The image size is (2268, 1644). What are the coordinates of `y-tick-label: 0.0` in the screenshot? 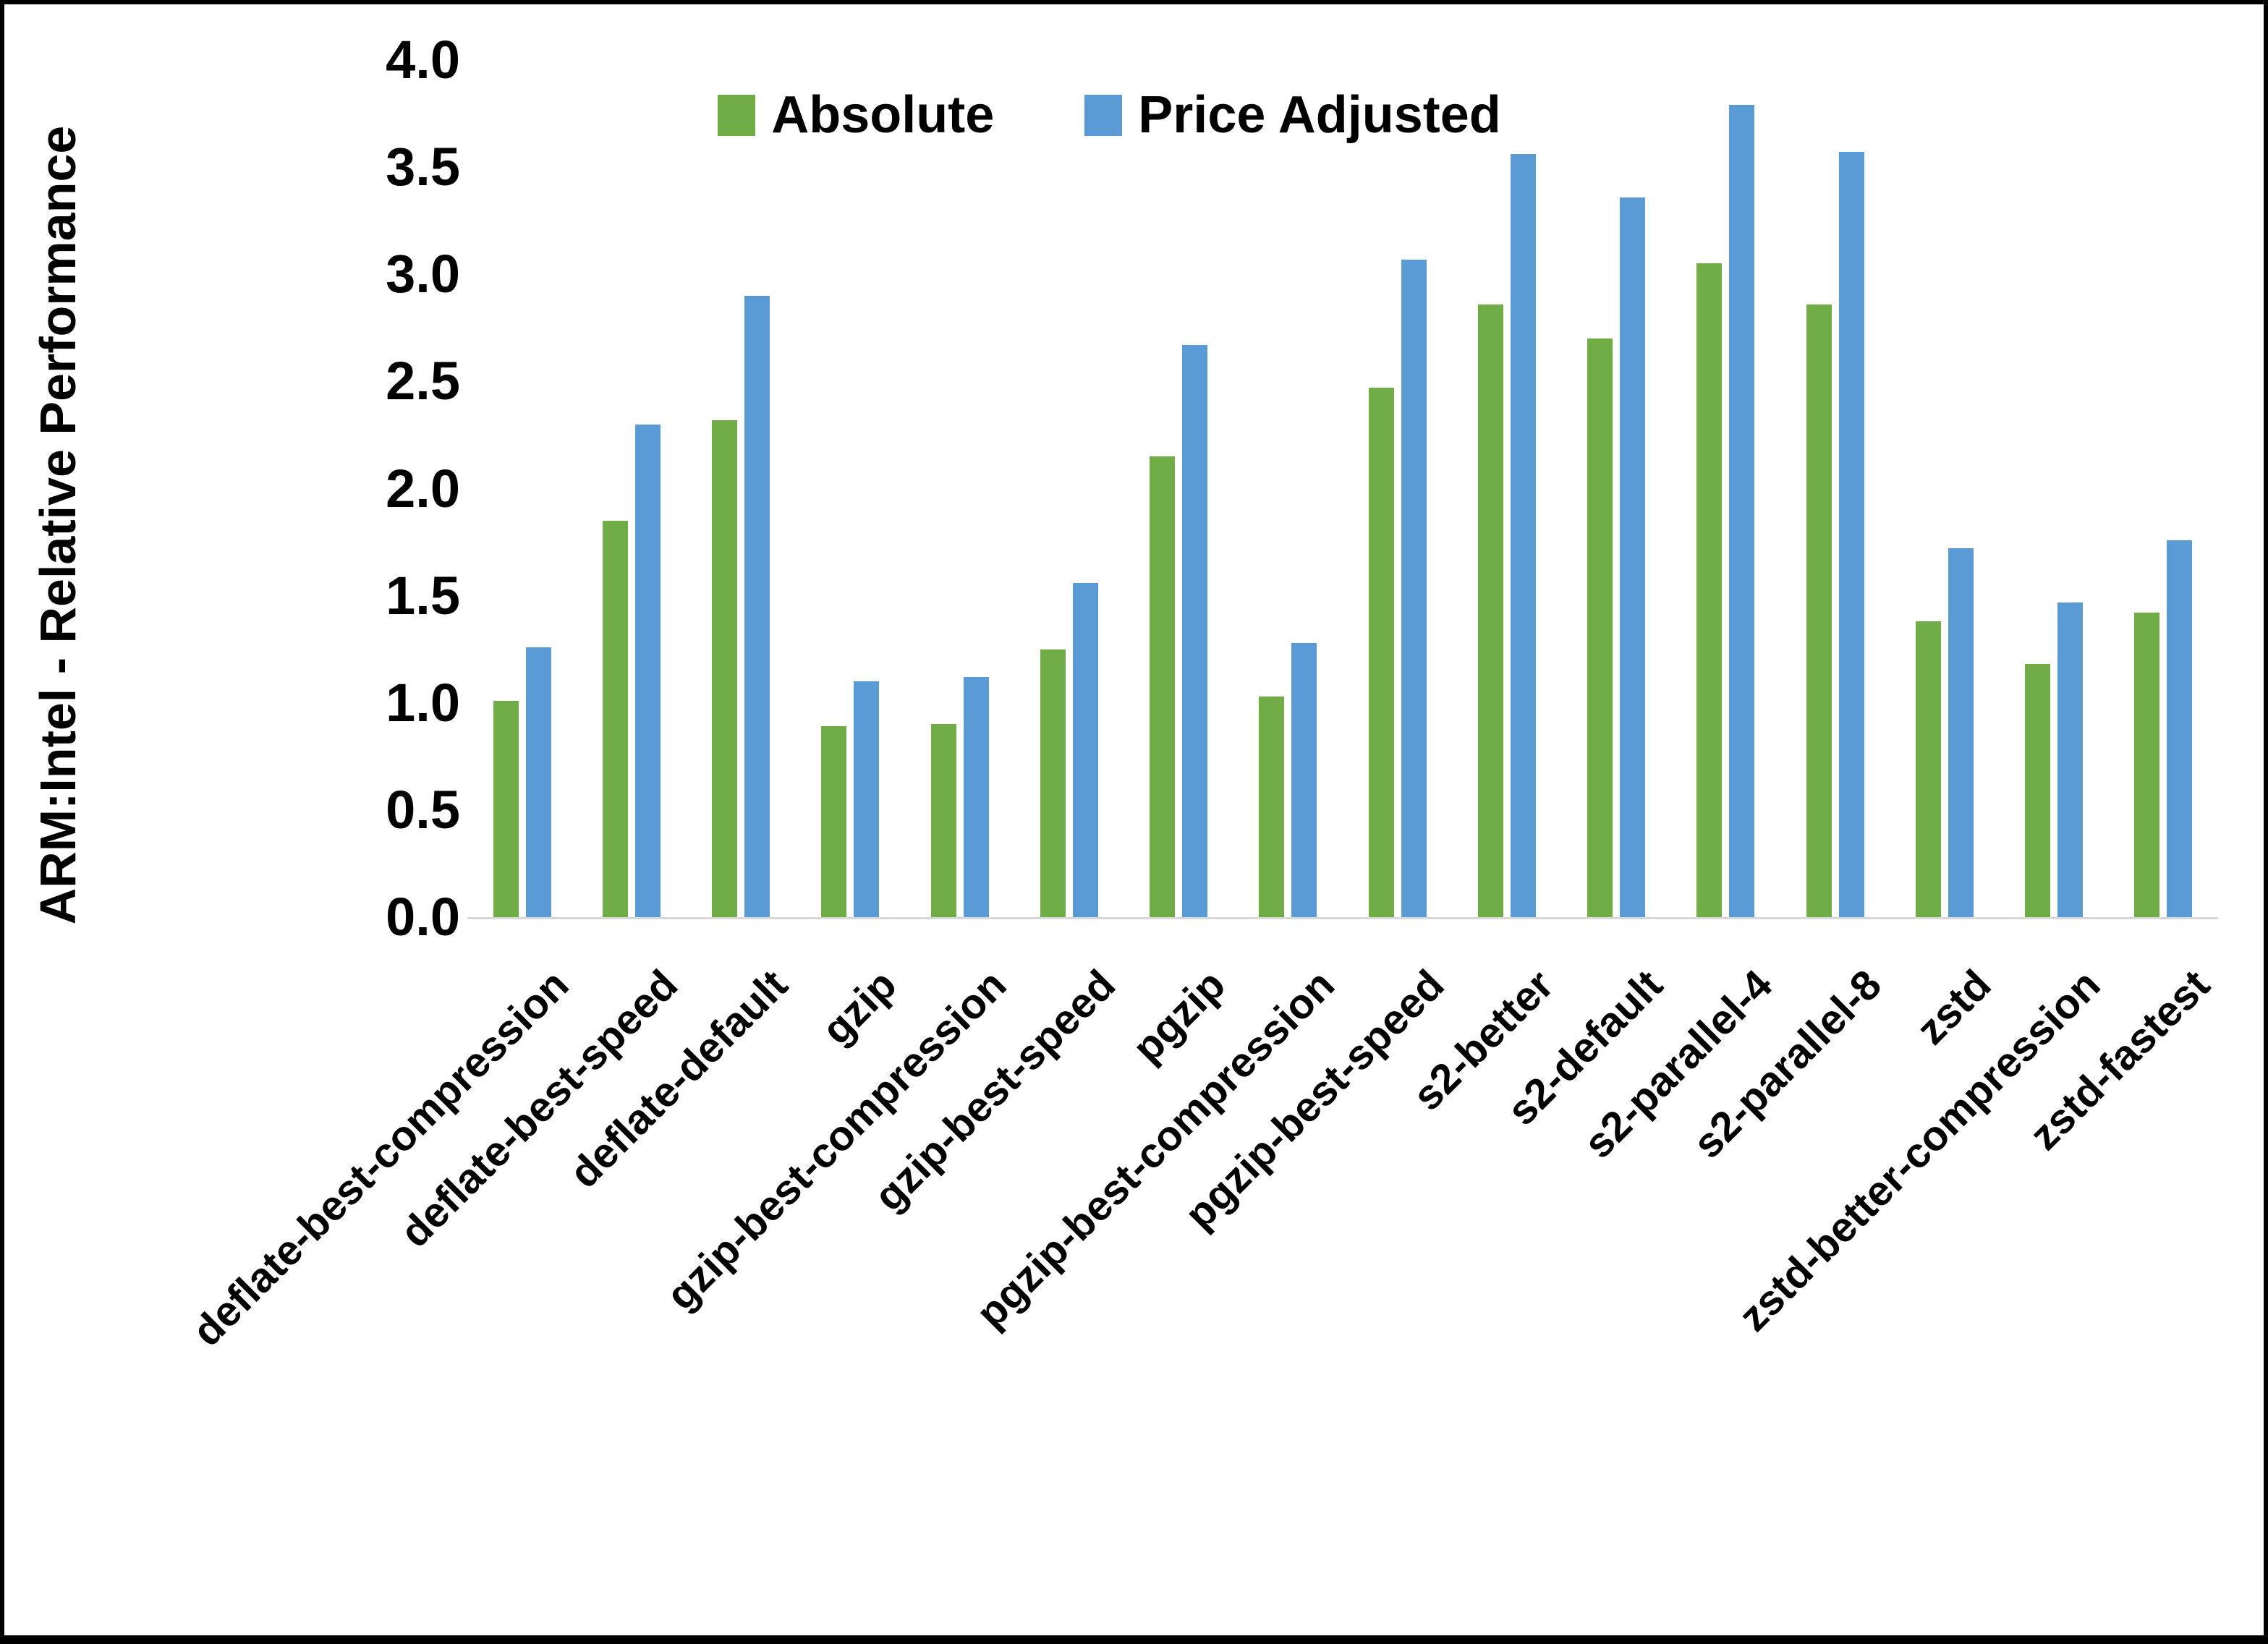 It's located at (423, 917).